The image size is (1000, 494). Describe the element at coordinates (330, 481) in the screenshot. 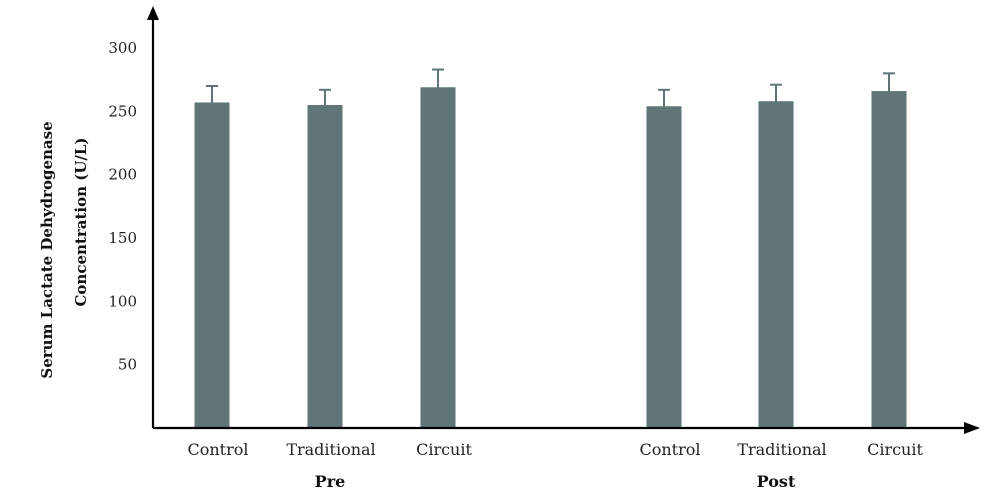

I see `group-label-pre: Pre` at that location.